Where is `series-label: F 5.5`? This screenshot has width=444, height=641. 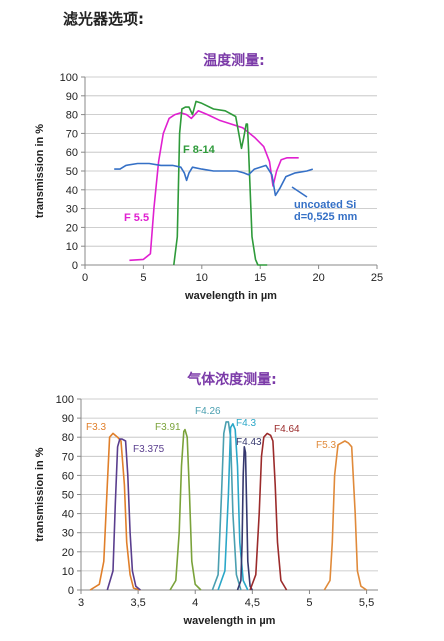
series-label: F 5.5 is located at coordinates (136, 218).